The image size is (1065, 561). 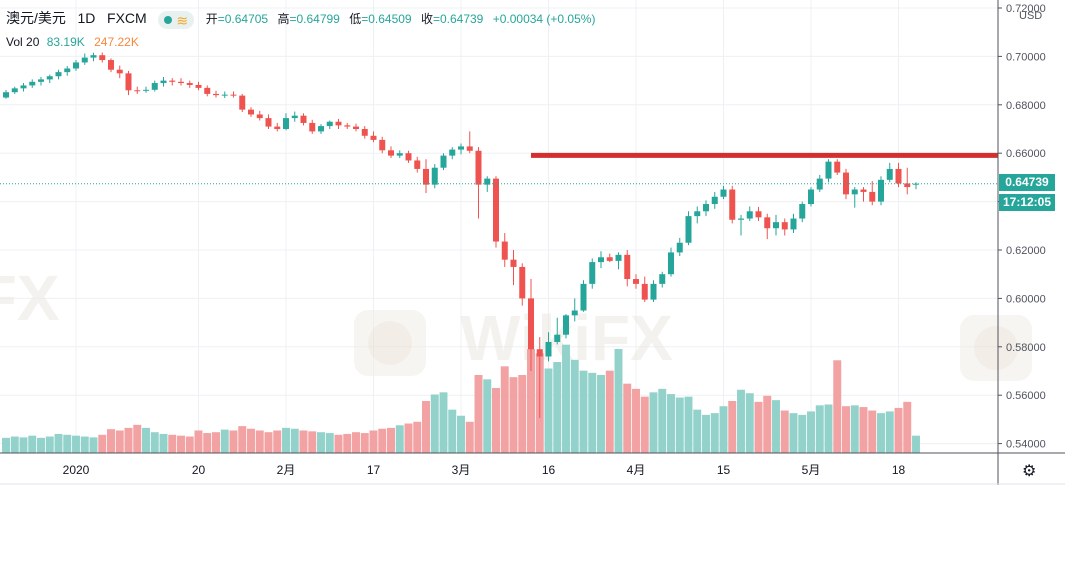 I want to click on interval: 1D, so click(x=86, y=18).